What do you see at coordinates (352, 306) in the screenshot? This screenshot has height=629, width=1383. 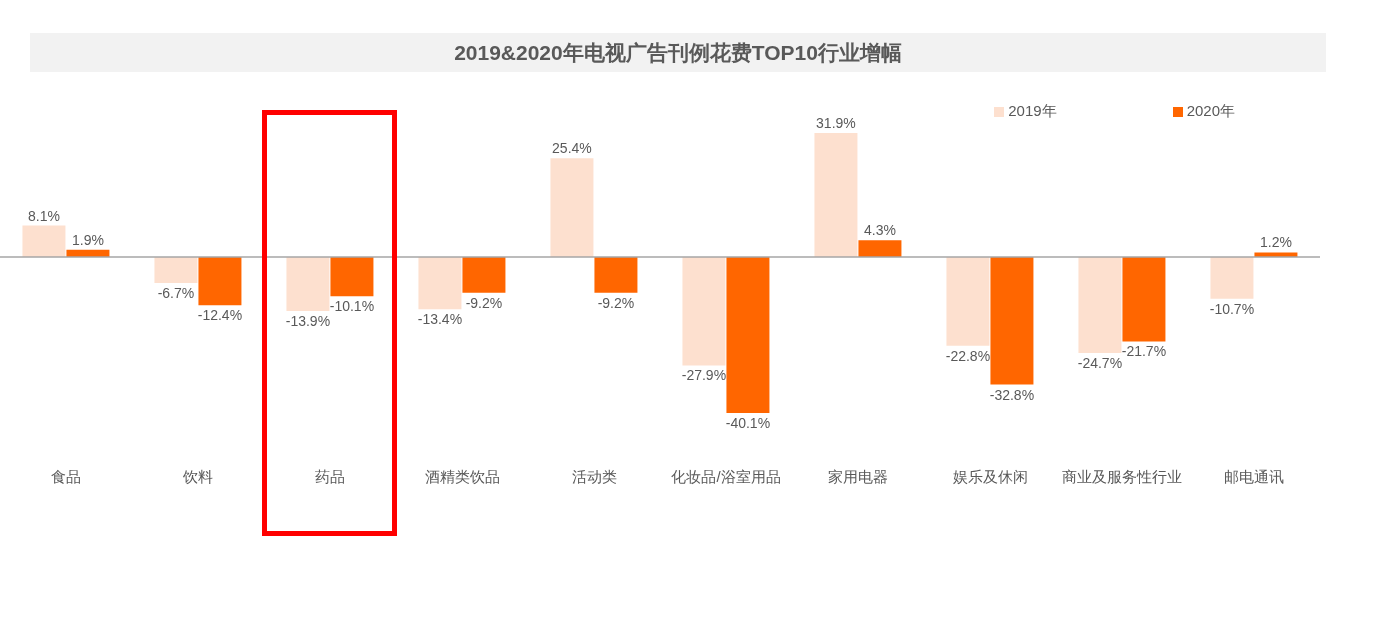 I see `data-label: -10.1%` at bounding box center [352, 306].